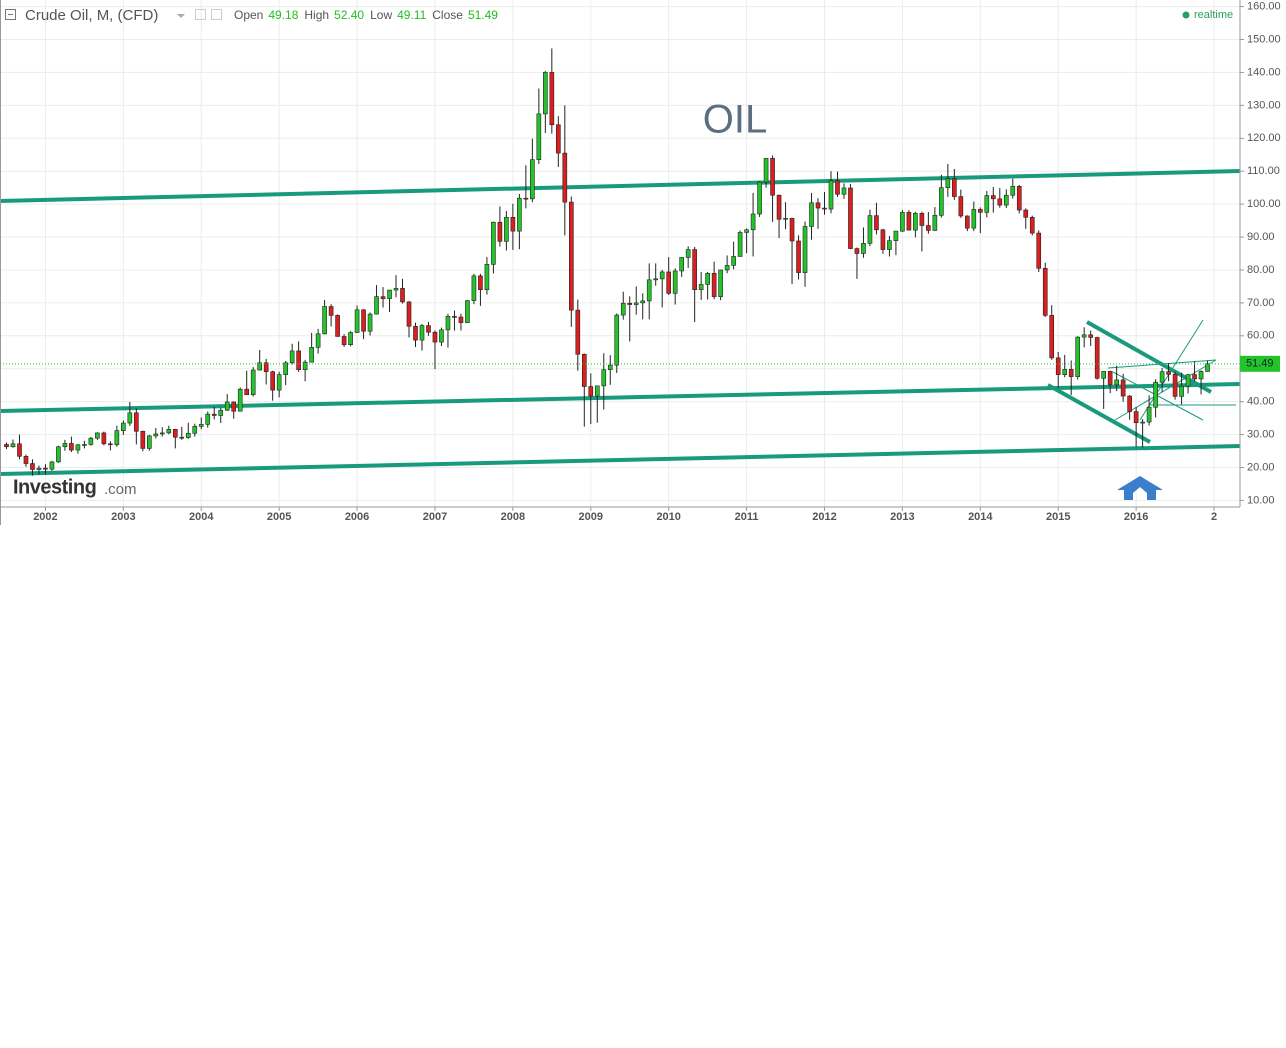  Describe the element at coordinates (181, 16) in the screenshot. I see `dropdown-icon` at that location.